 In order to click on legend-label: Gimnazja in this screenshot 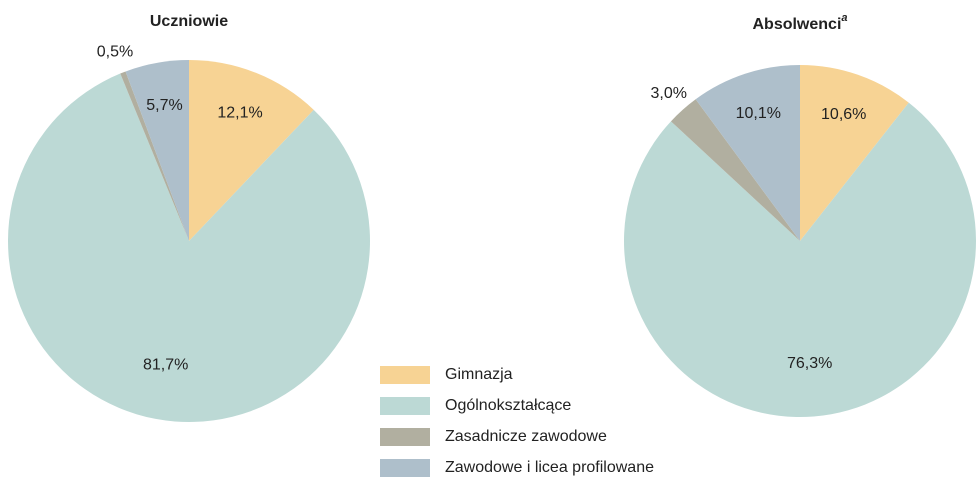, I will do `click(479, 374)`.